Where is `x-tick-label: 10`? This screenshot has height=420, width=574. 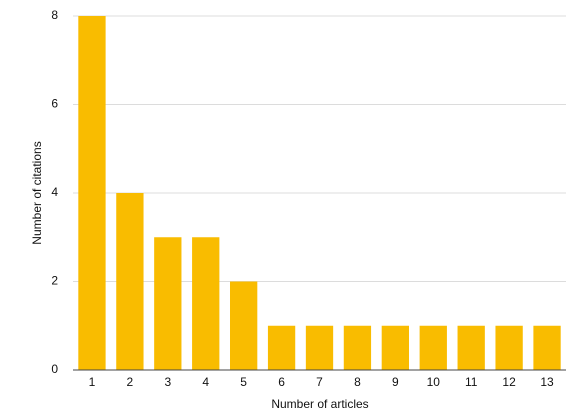
x-tick-label: 10 is located at coordinates (434, 382).